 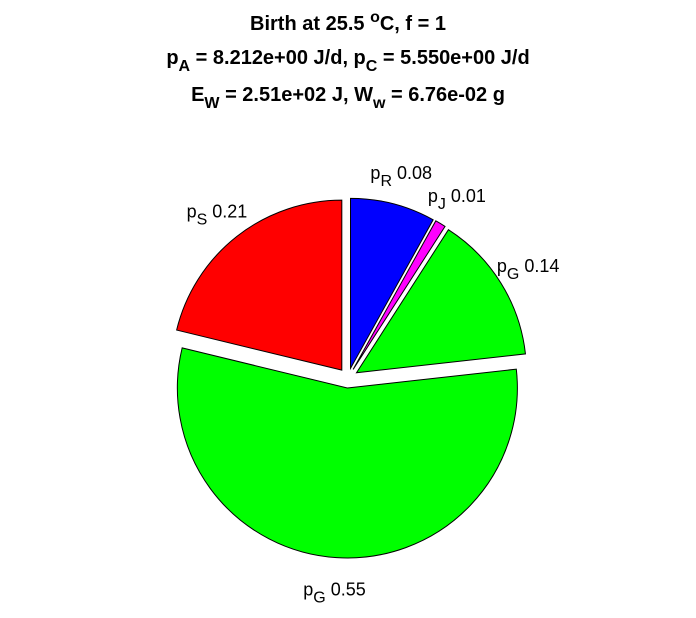 I want to click on slice-label: pG 0.55, so click(x=334, y=593).